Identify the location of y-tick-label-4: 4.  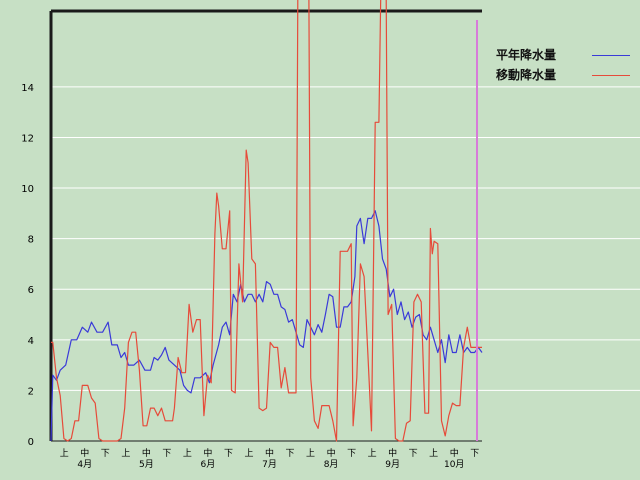
(31, 341).